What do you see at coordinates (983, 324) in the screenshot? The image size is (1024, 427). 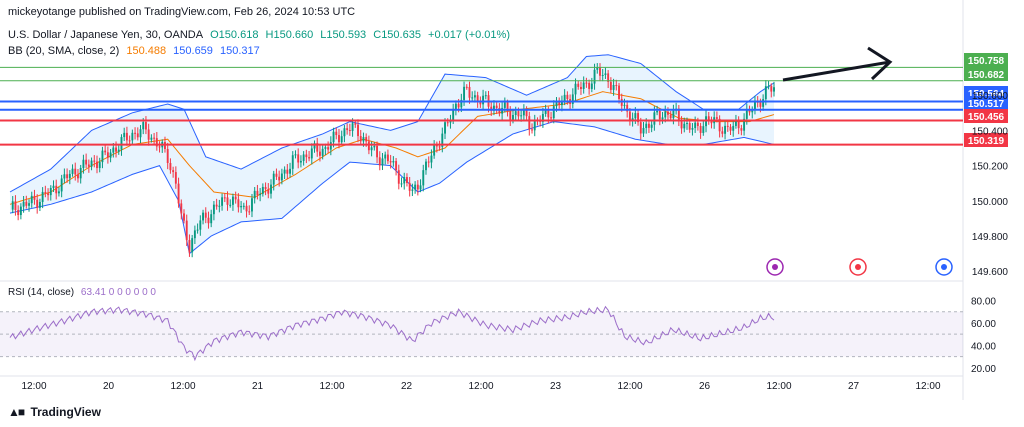 I see `rsi-tick-label: 60.00` at bounding box center [983, 324].